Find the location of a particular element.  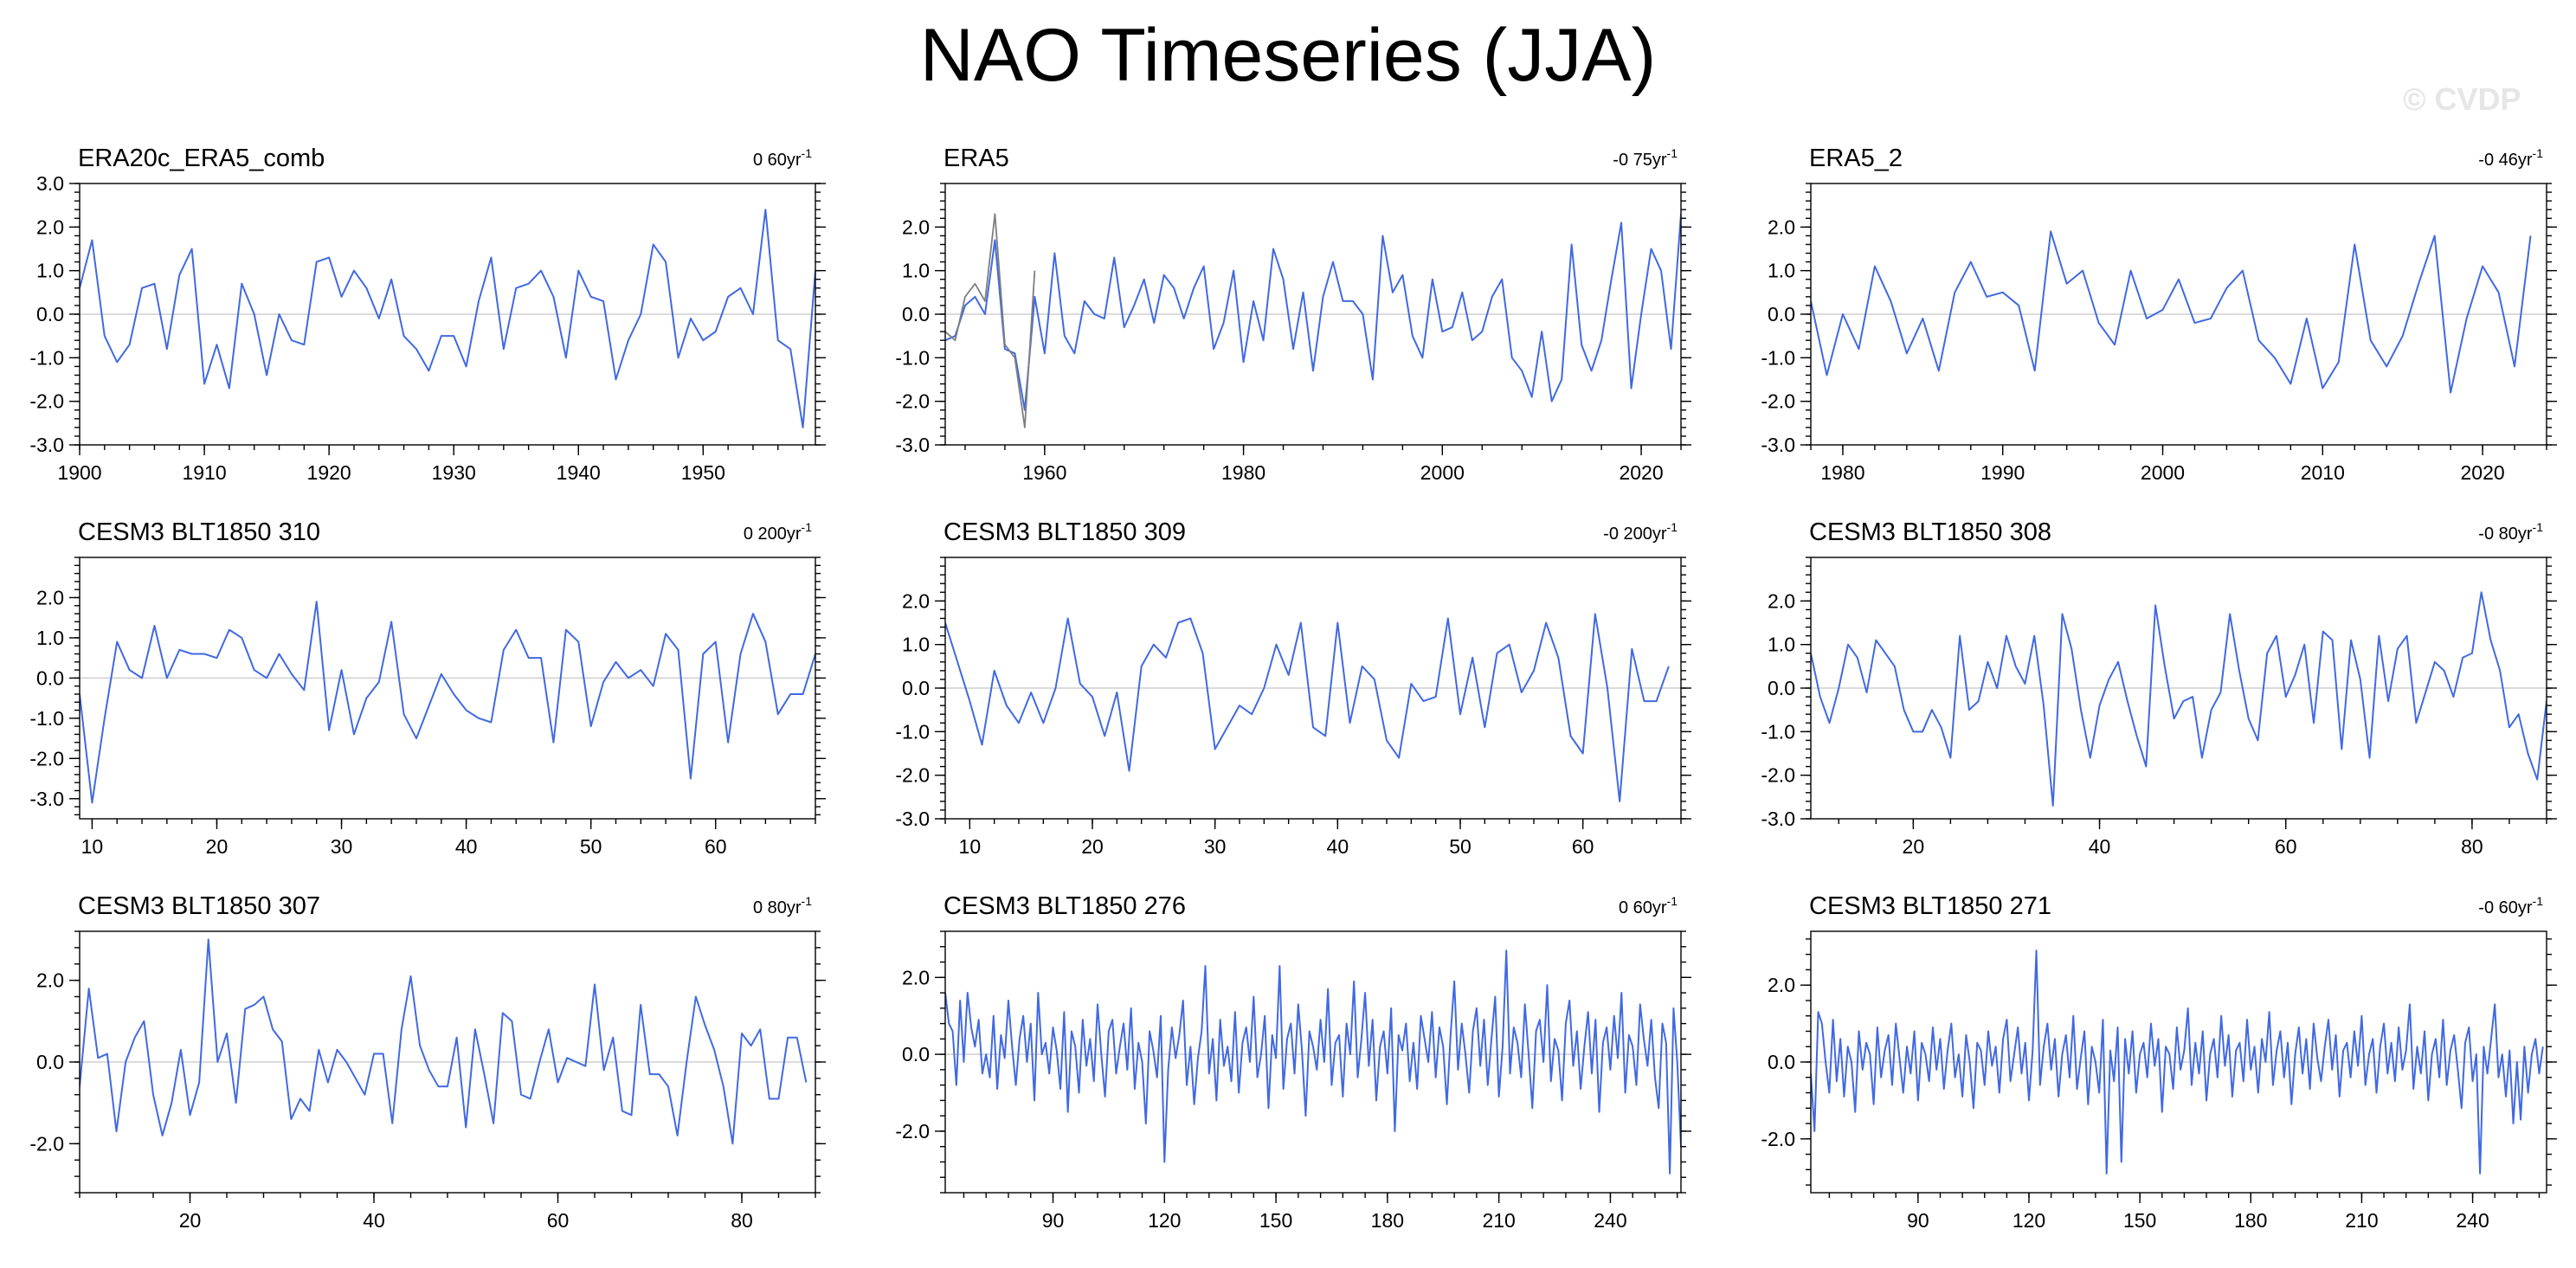

x-tick-label: 1910 is located at coordinates (204, 472).